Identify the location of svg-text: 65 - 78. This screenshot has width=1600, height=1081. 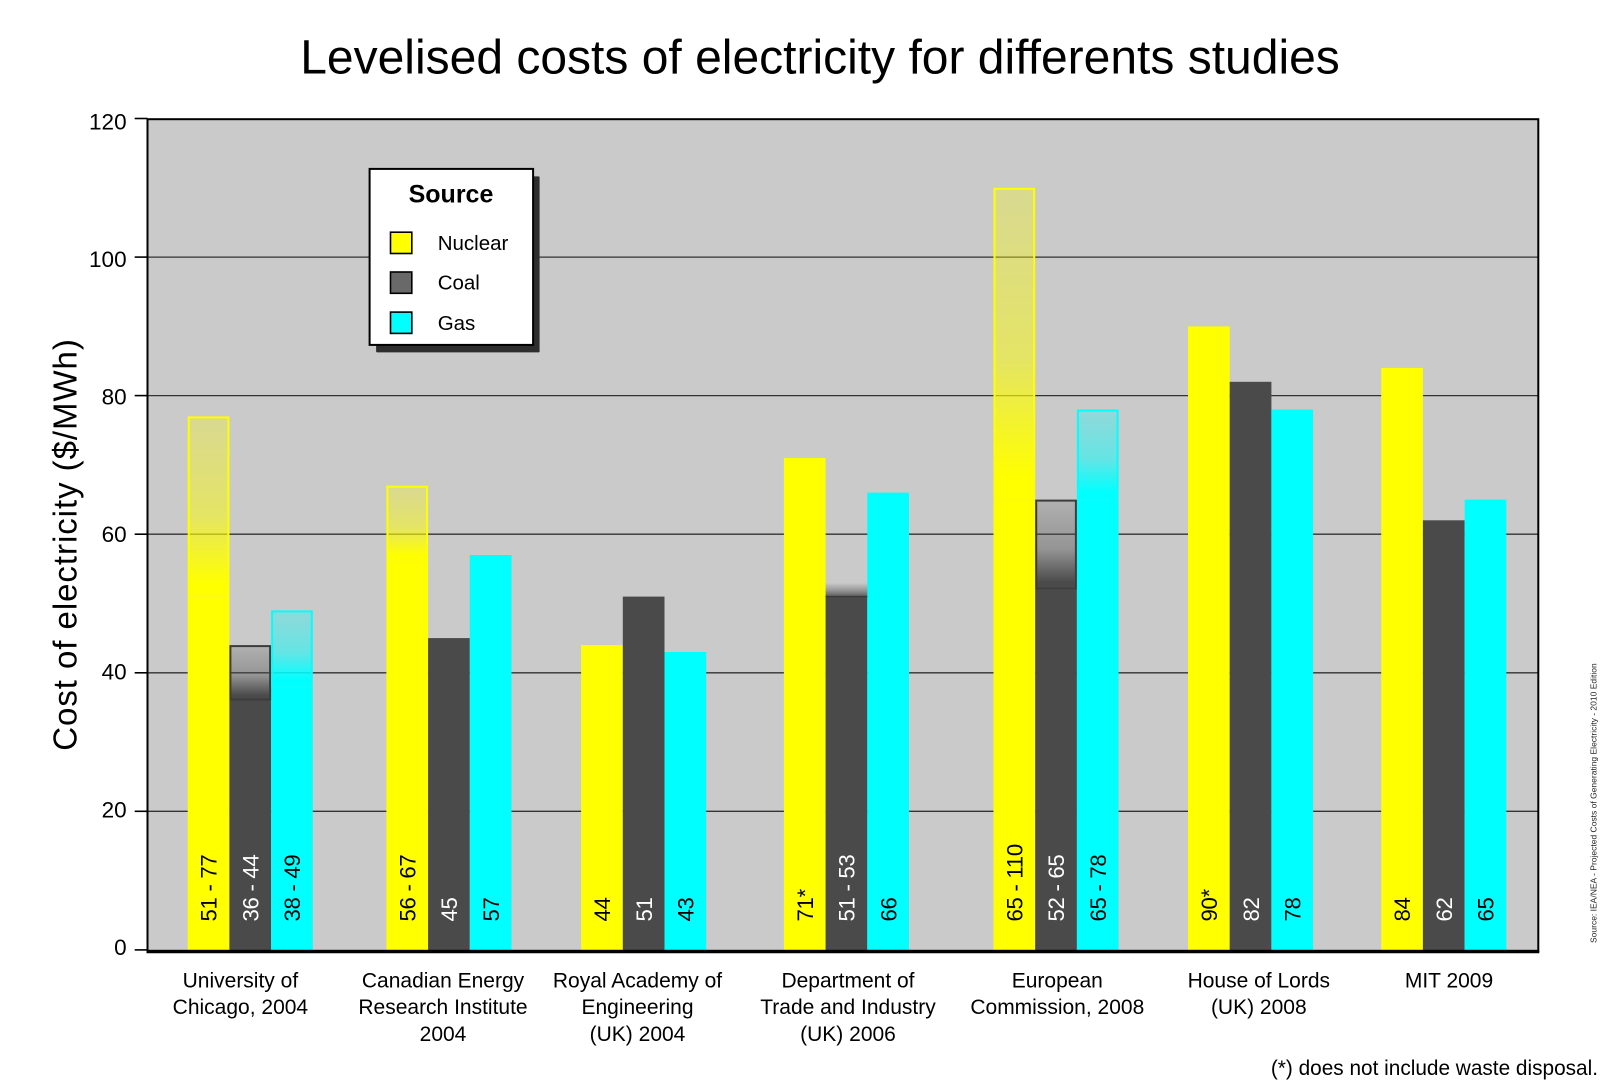
(1098, 888).